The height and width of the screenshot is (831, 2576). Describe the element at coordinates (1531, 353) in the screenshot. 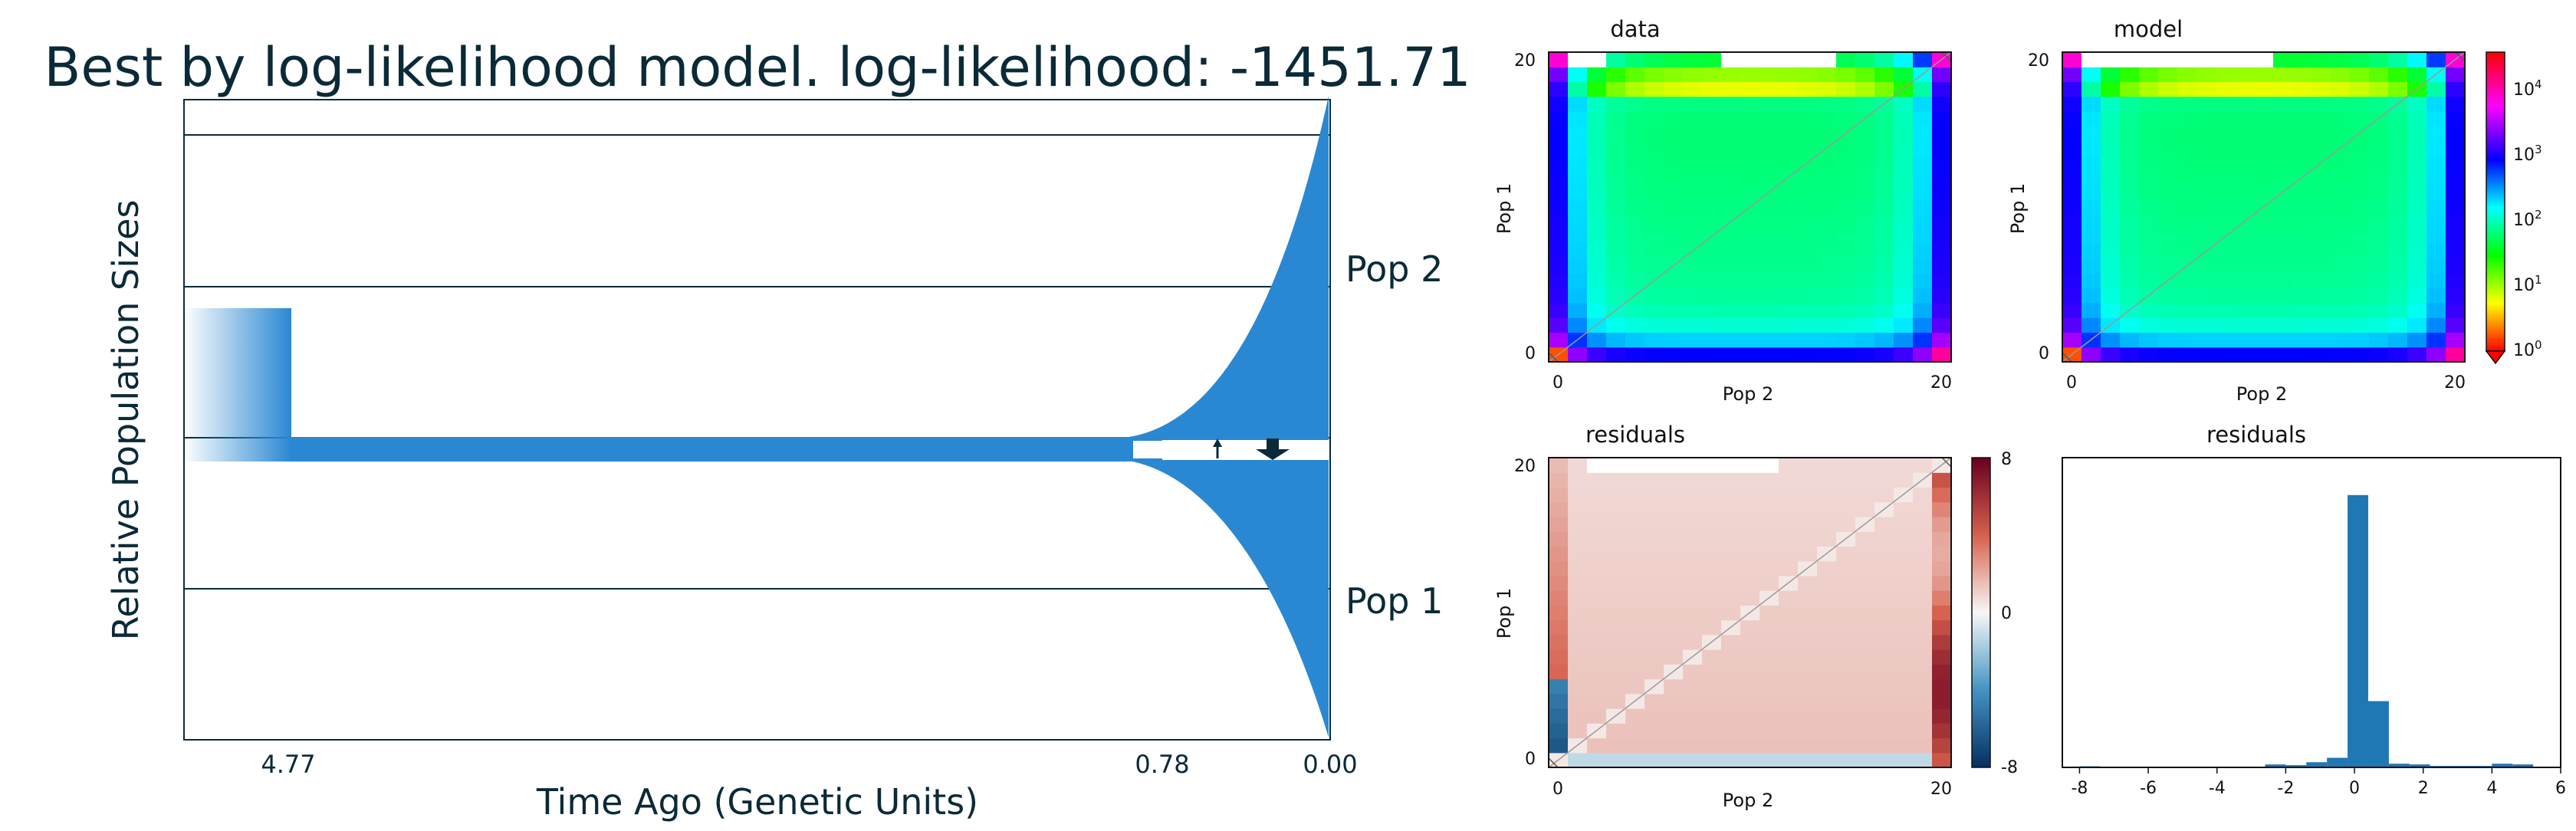

I see `y-tick: 0` at that location.